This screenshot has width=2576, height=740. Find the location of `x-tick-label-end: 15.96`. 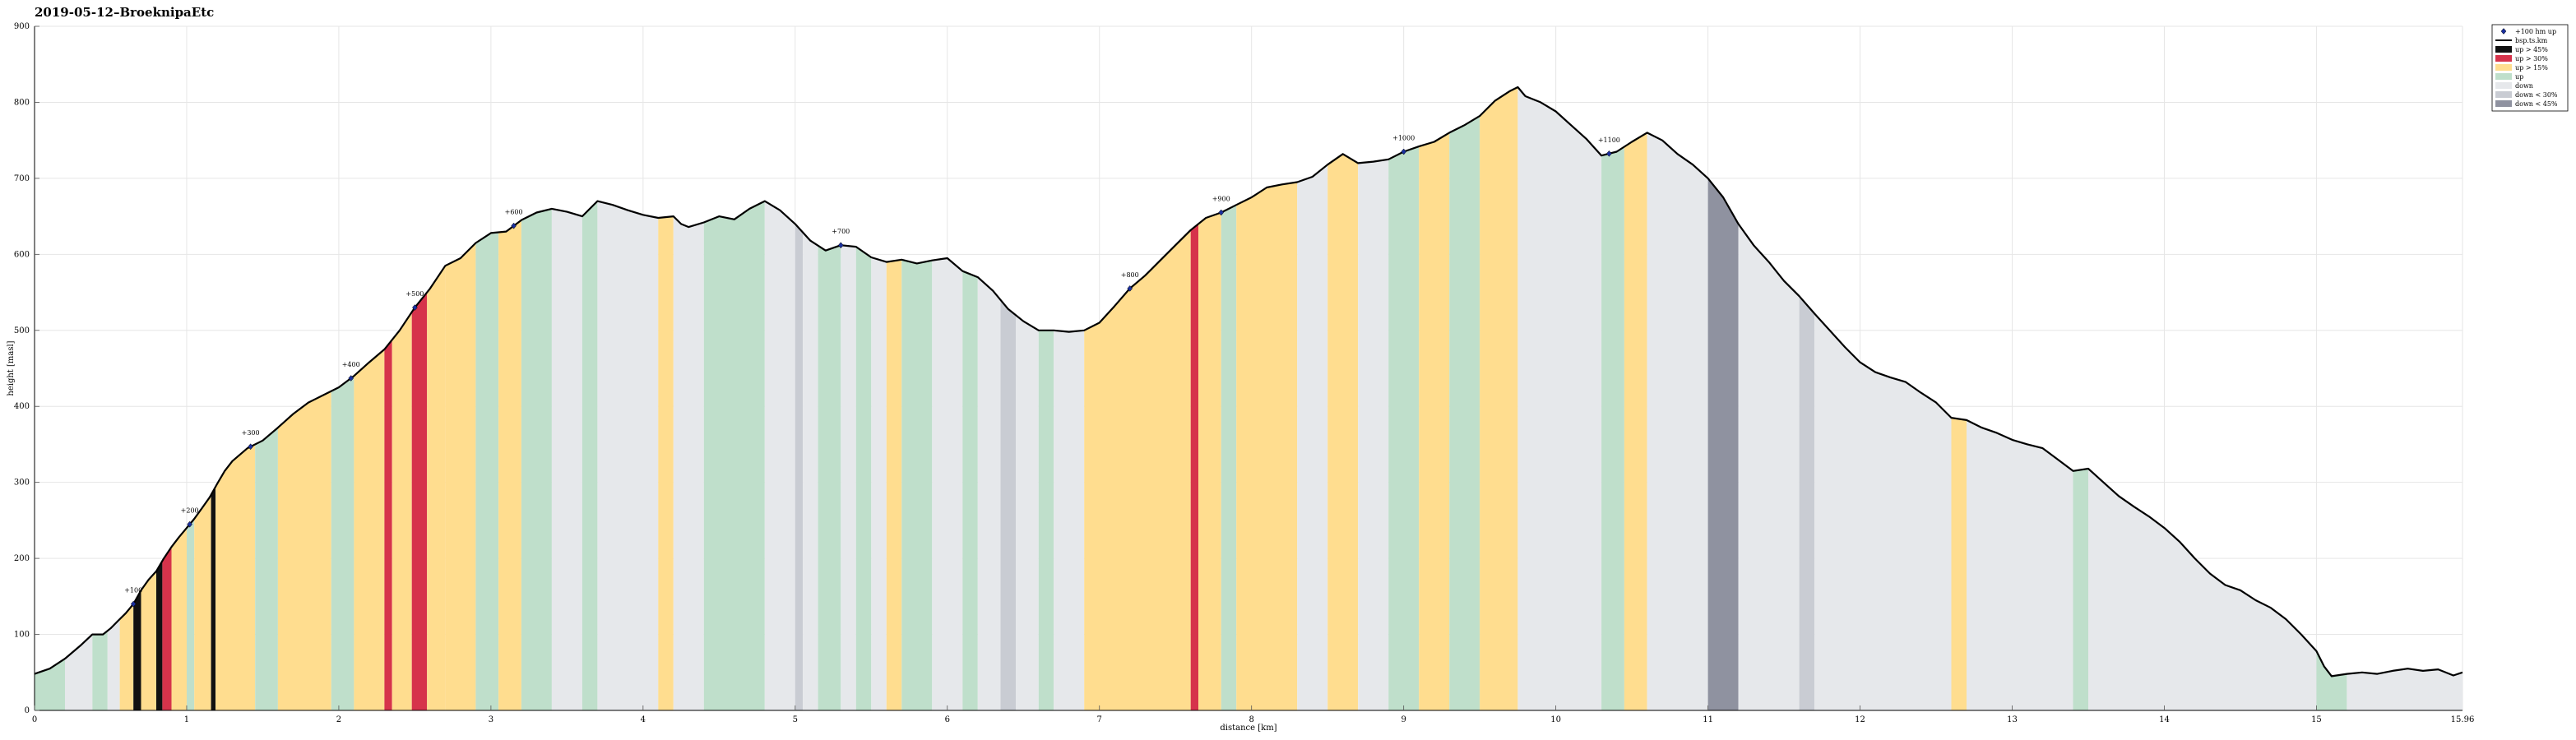

x-tick-label-end: 15.96 is located at coordinates (2463, 719).